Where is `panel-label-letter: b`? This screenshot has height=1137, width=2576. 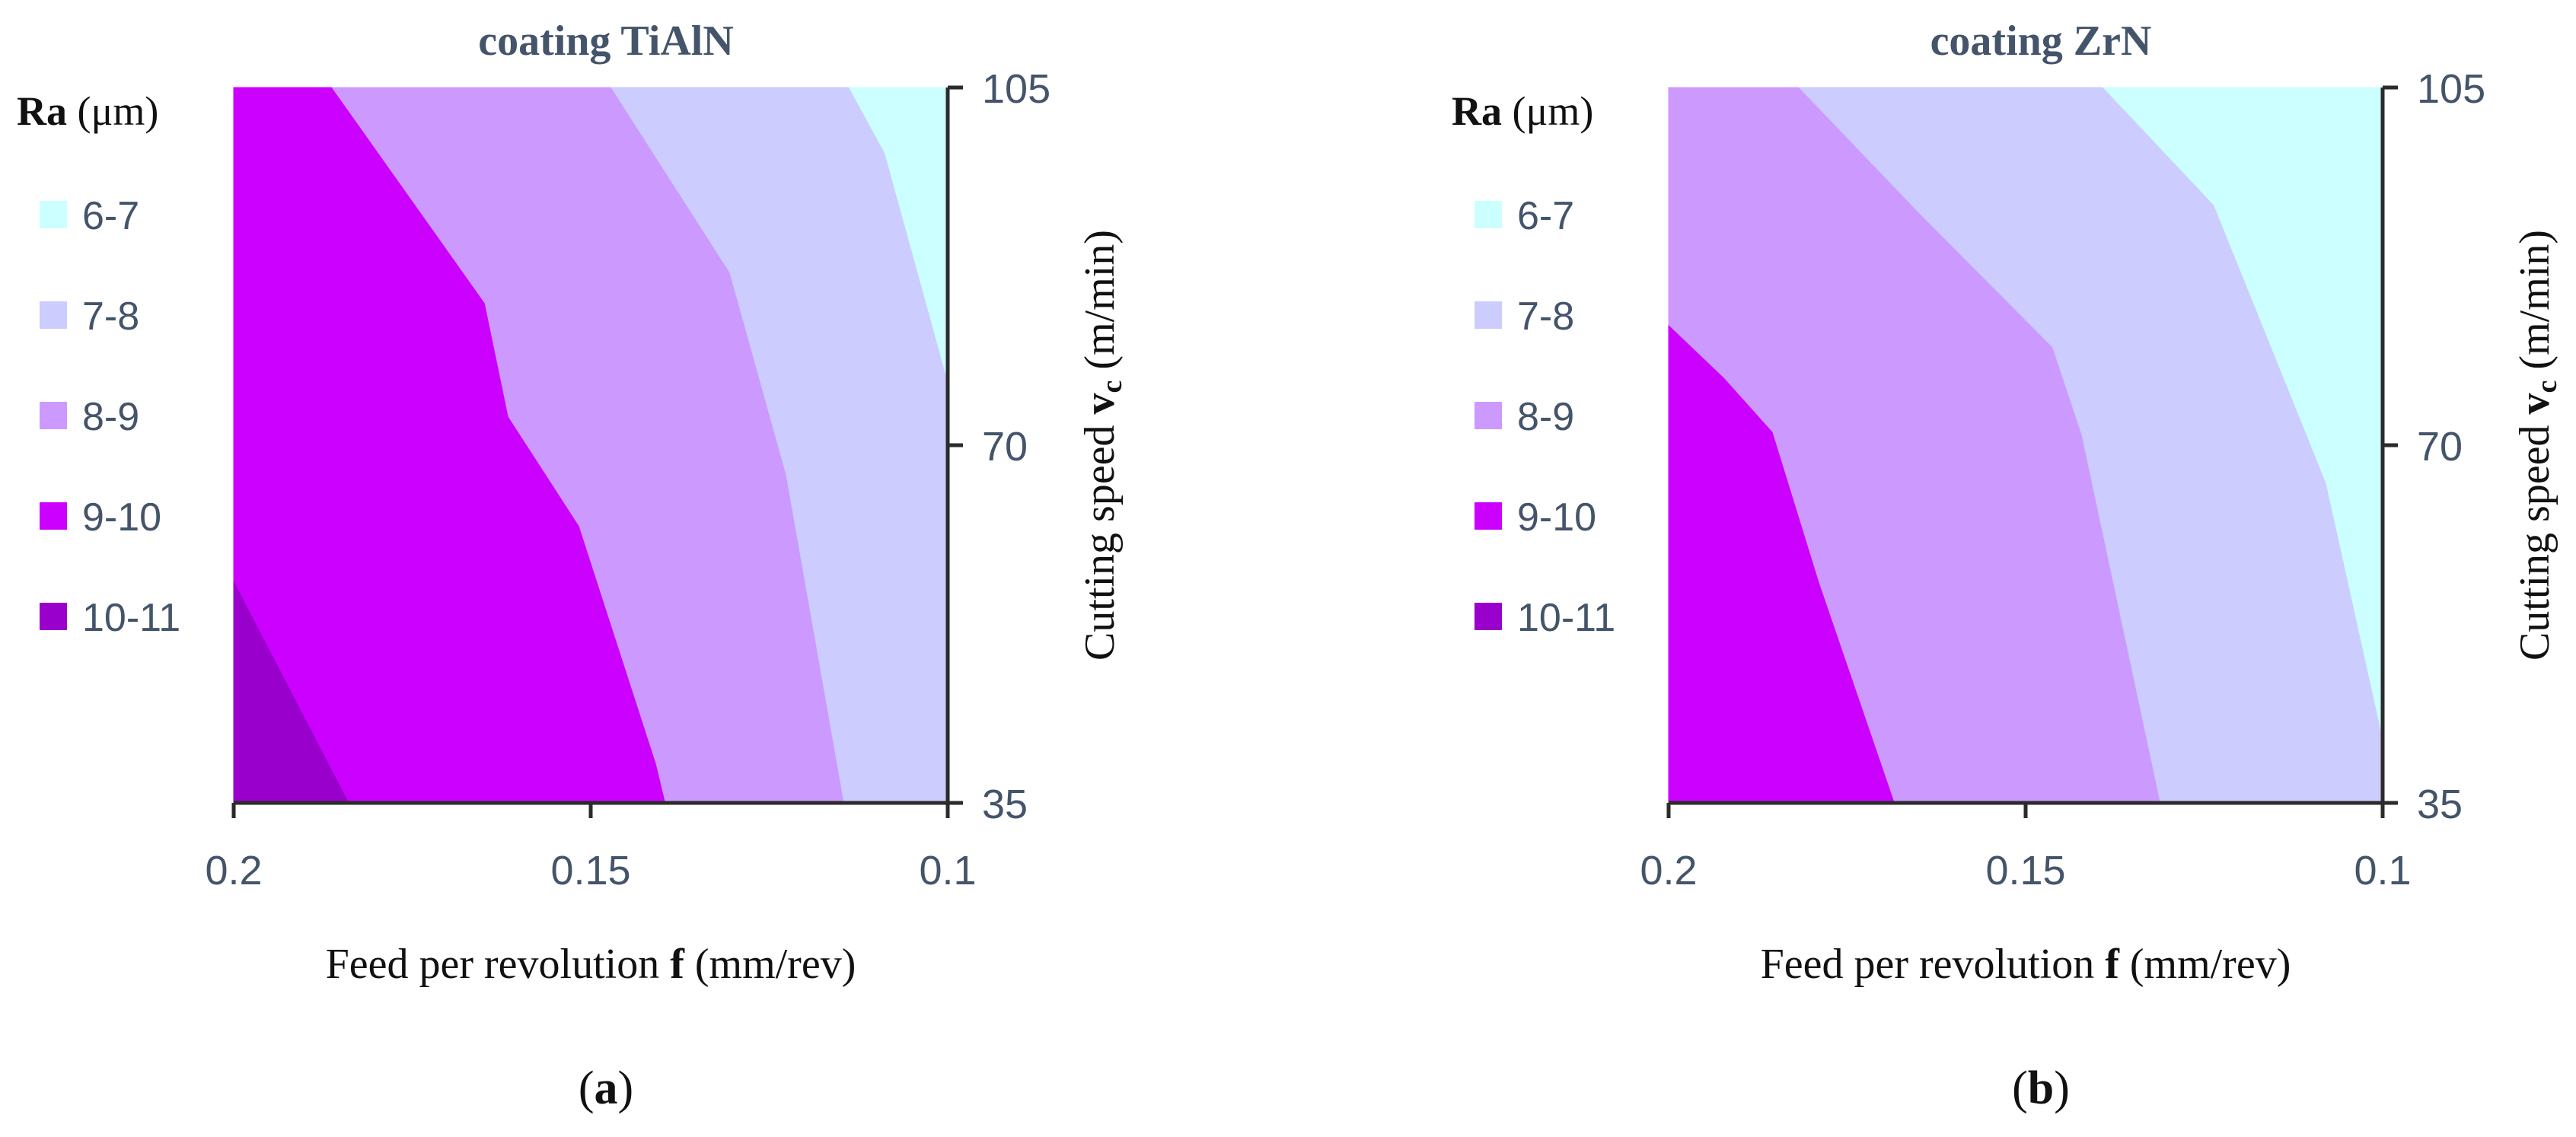 panel-label-letter: b is located at coordinates (2041, 1088).